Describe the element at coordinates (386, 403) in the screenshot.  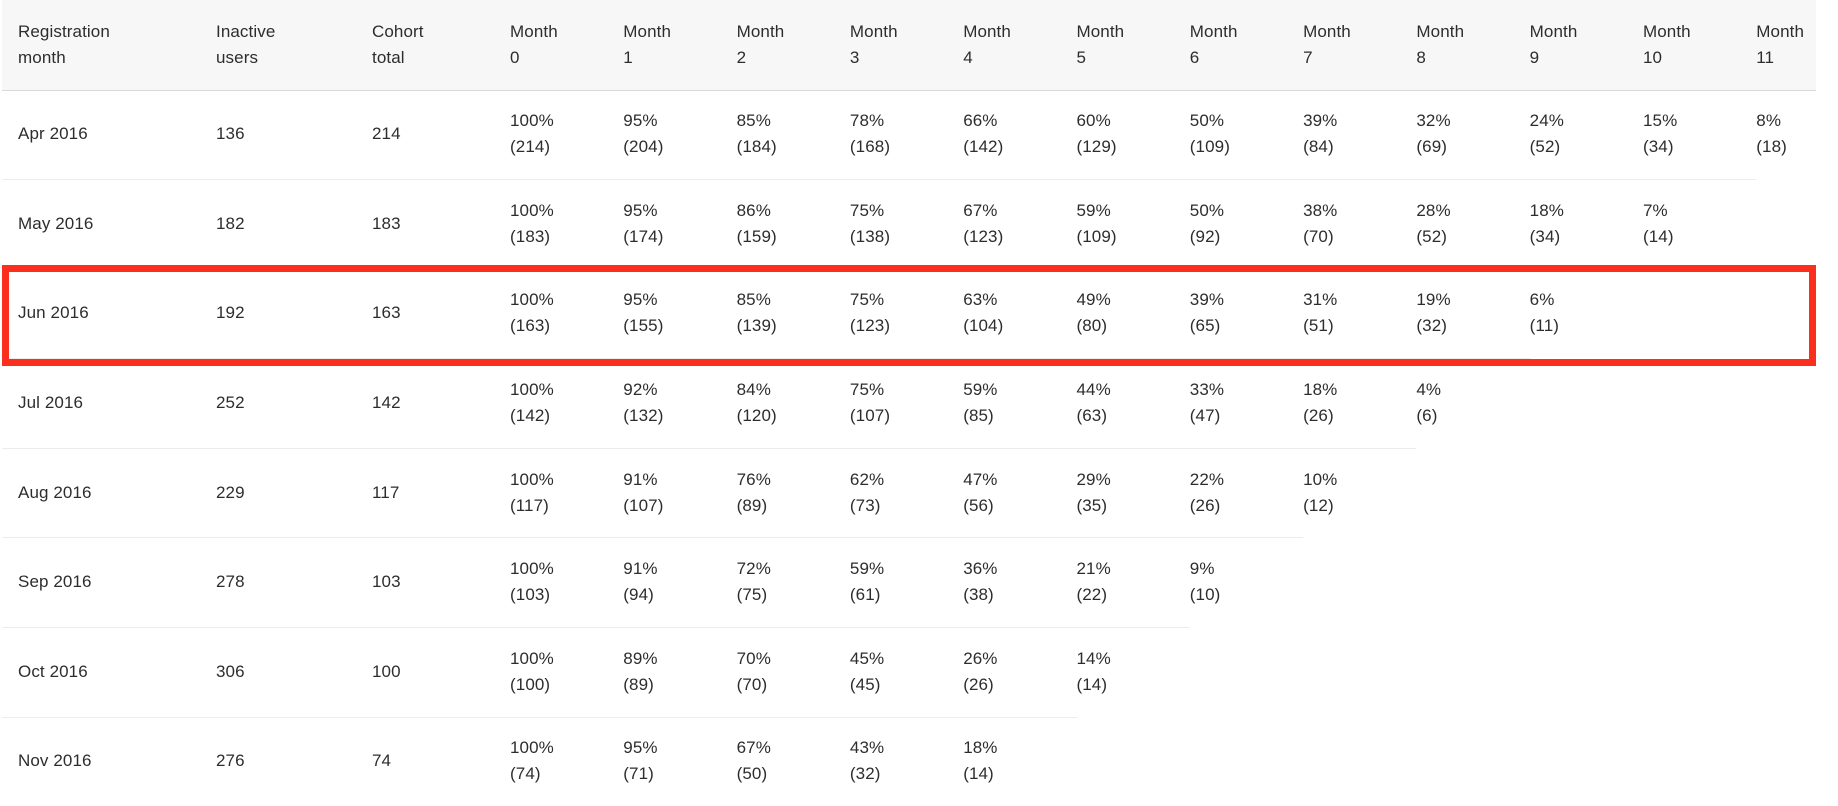
I see `cohort-total-cell: 142` at that location.